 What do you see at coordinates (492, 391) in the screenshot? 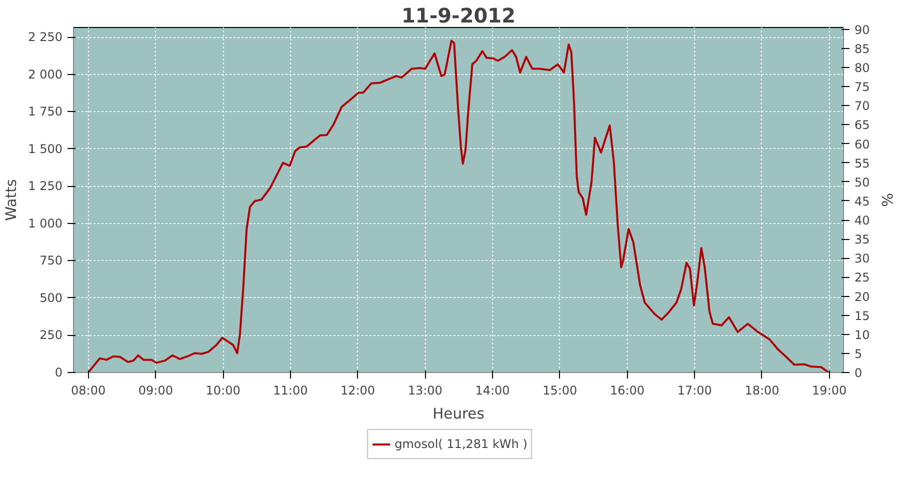
I see `x-tick-label: 14:00` at bounding box center [492, 391].